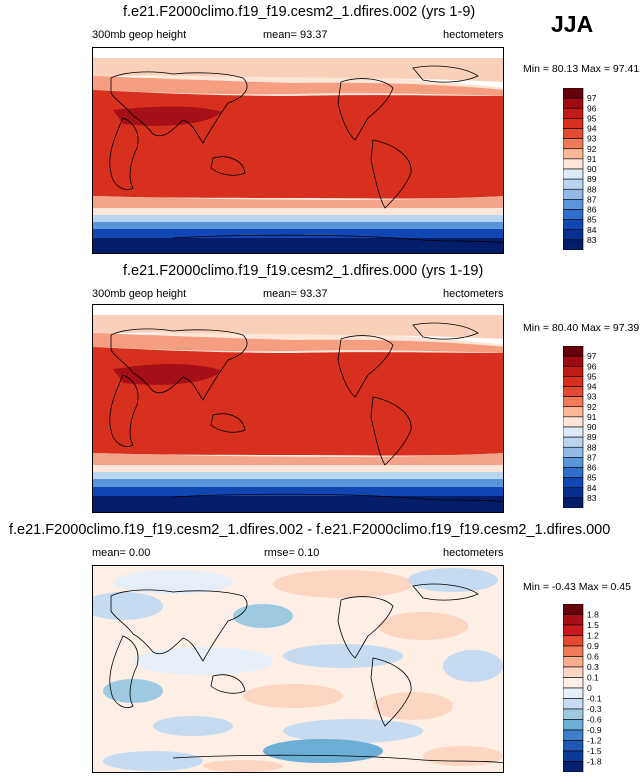  What do you see at coordinates (592, 447) in the screenshot?
I see `colorbar-2-label-9: 88` at bounding box center [592, 447].